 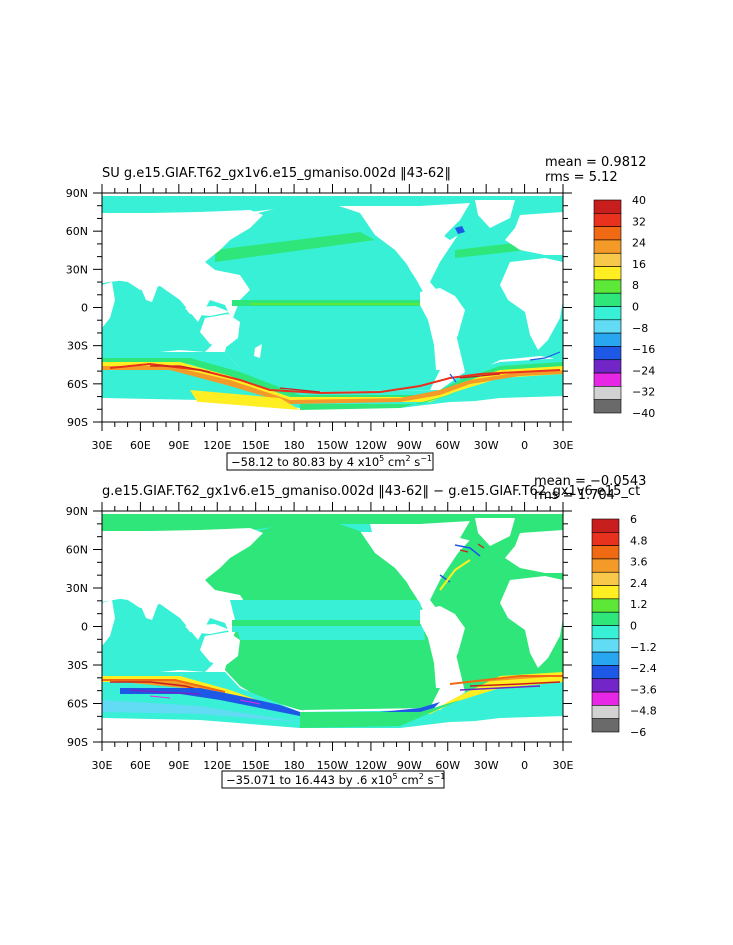 What do you see at coordinates (335, 378) in the screenshot?
I see `southern-red` at bounding box center [335, 378].